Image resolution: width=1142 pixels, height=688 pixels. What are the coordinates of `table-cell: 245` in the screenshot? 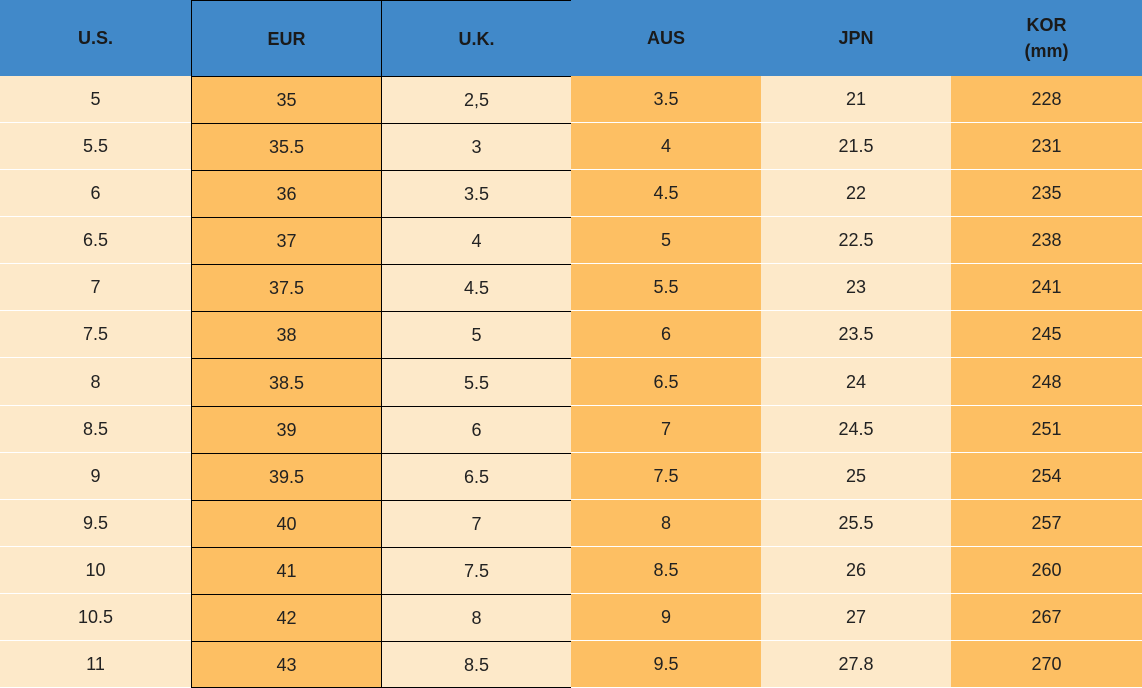 It's located at (1046, 334).